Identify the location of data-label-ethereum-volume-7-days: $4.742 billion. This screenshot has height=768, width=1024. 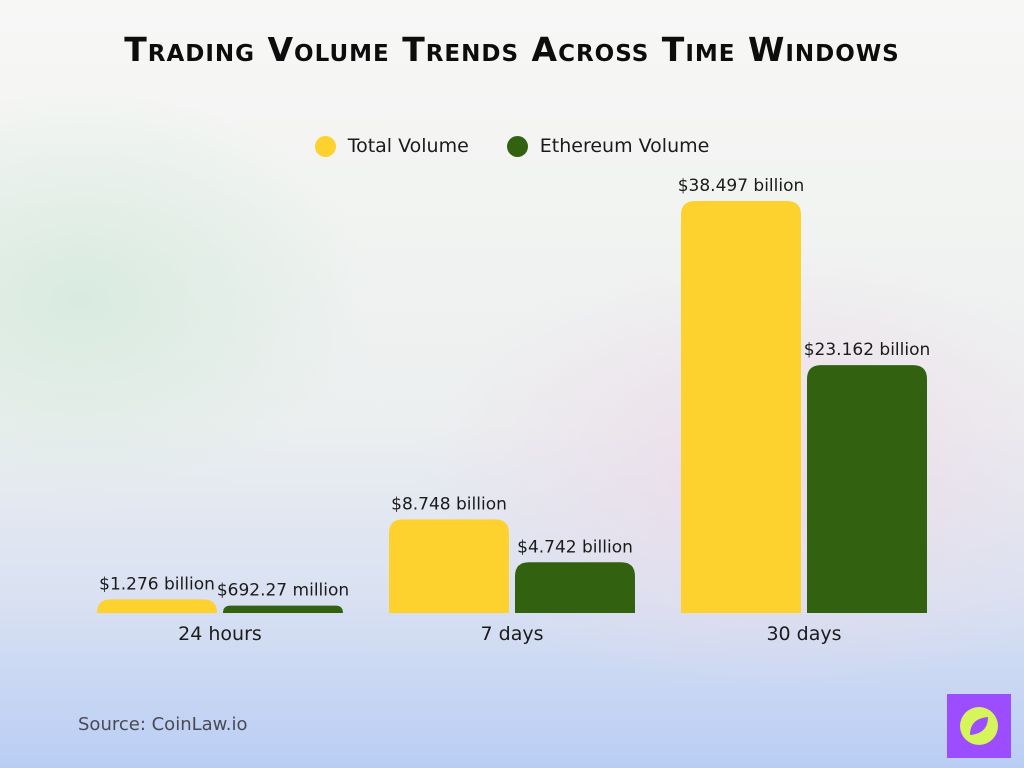
(575, 547).